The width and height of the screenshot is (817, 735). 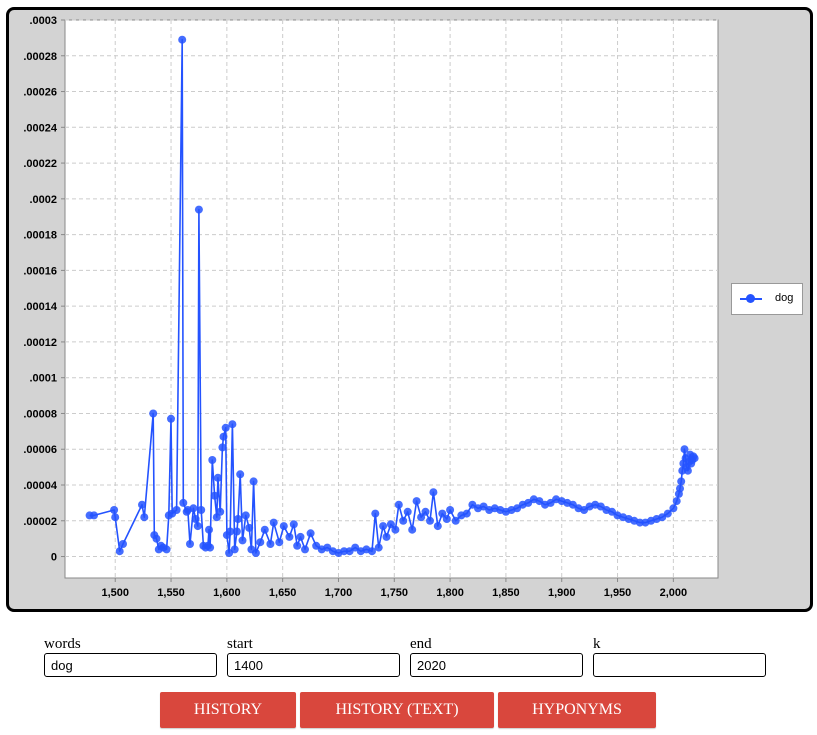 What do you see at coordinates (40, 164) in the screenshot?
I see `y-tick-label: .00022` at bounding box center [40, 164].